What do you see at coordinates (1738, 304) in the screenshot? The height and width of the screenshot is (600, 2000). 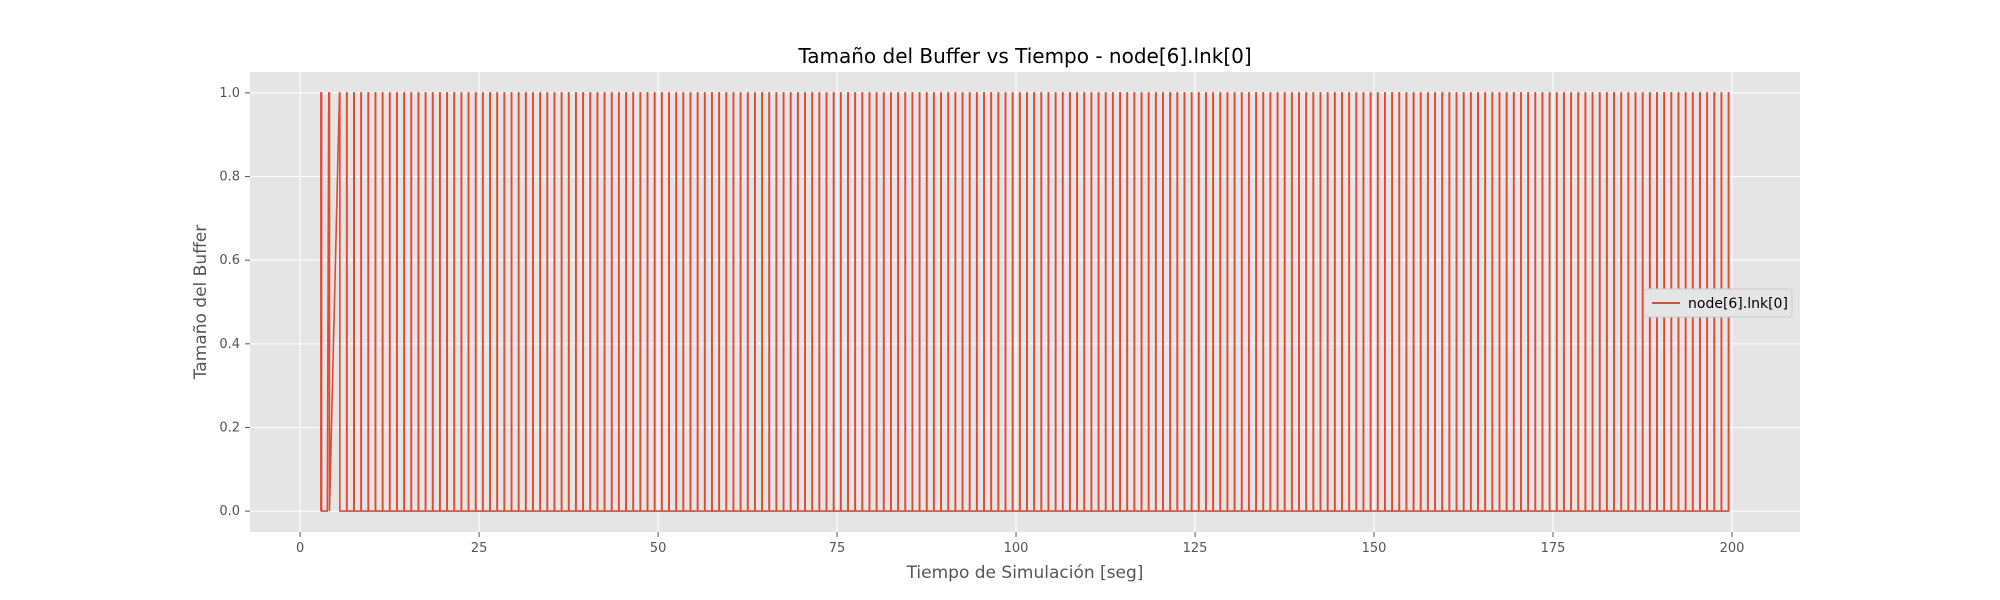 I see `legend-label: node[6].lnk[0]` at bounding box center [1738, 304].